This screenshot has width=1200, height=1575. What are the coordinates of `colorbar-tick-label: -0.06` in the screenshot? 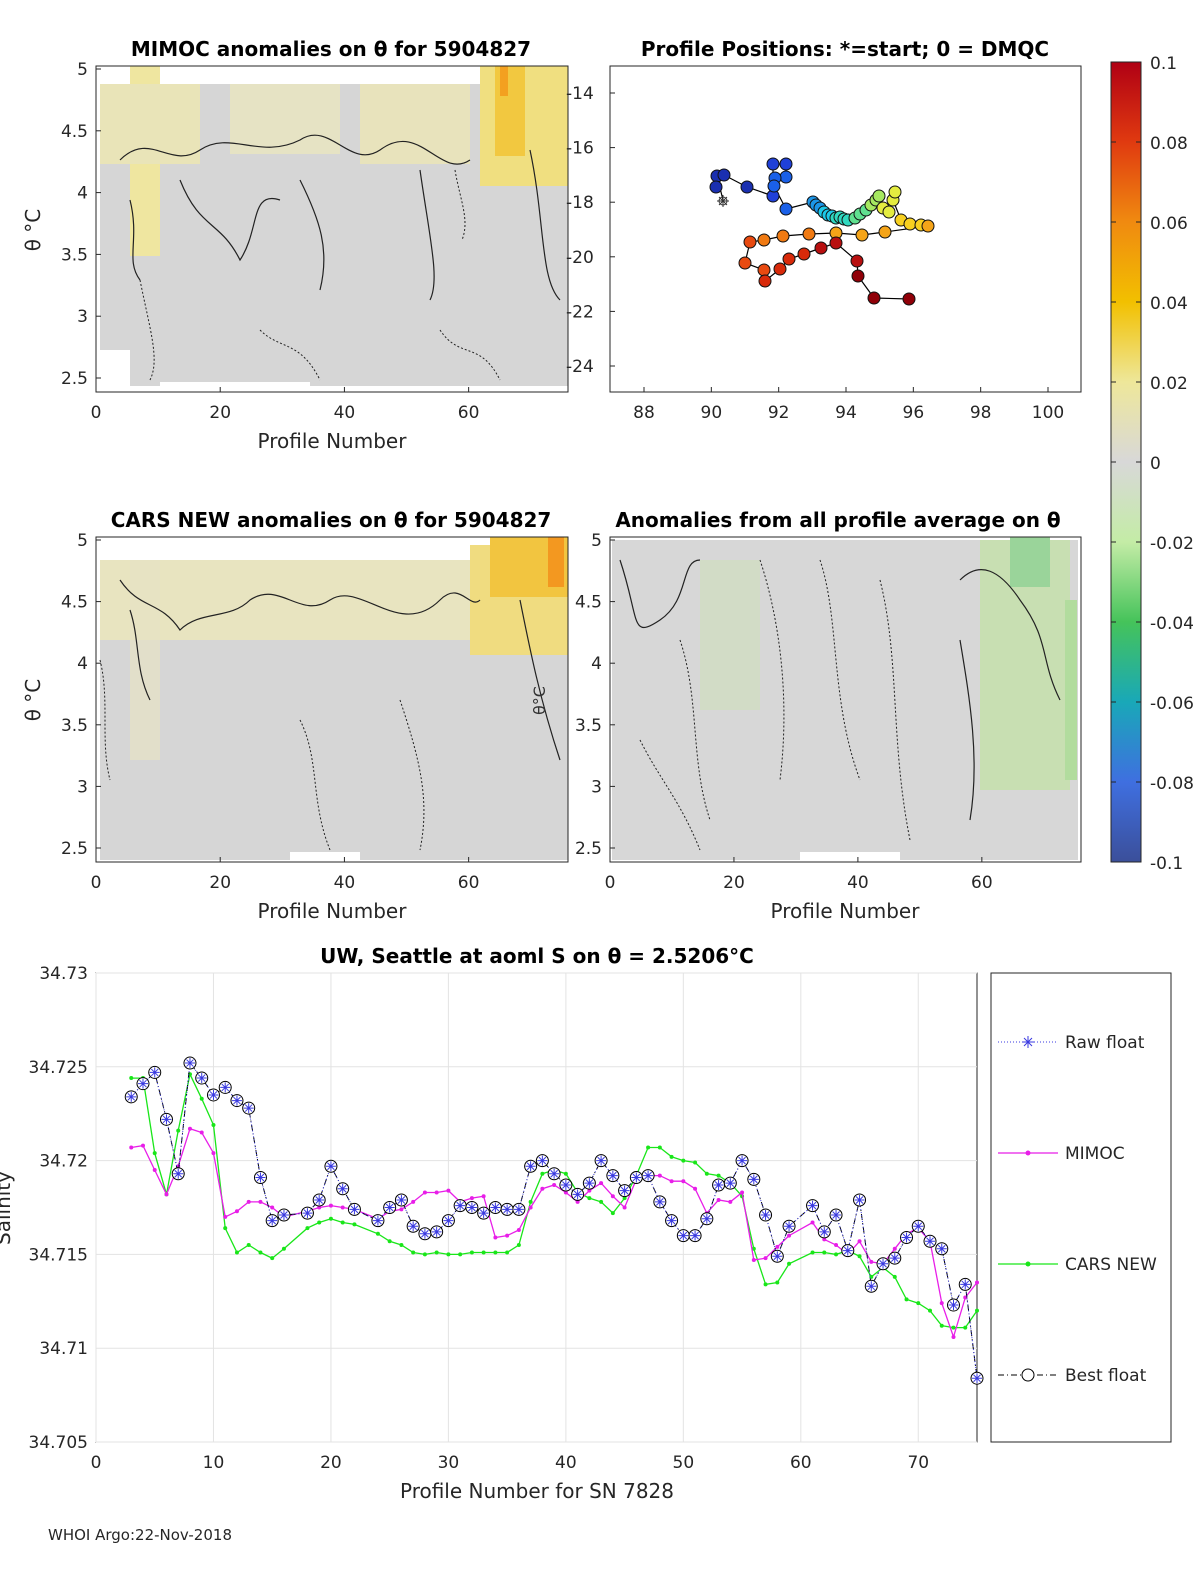 It's located at (1172, 704).